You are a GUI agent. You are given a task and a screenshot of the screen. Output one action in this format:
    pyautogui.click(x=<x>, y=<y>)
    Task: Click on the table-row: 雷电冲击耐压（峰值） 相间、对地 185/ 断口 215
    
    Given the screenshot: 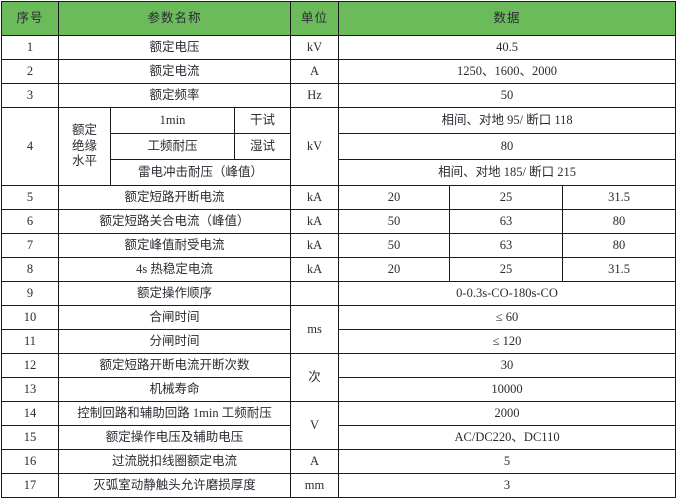 What is the action you would take?
    pyautogui.click(x=339, y=172)
    